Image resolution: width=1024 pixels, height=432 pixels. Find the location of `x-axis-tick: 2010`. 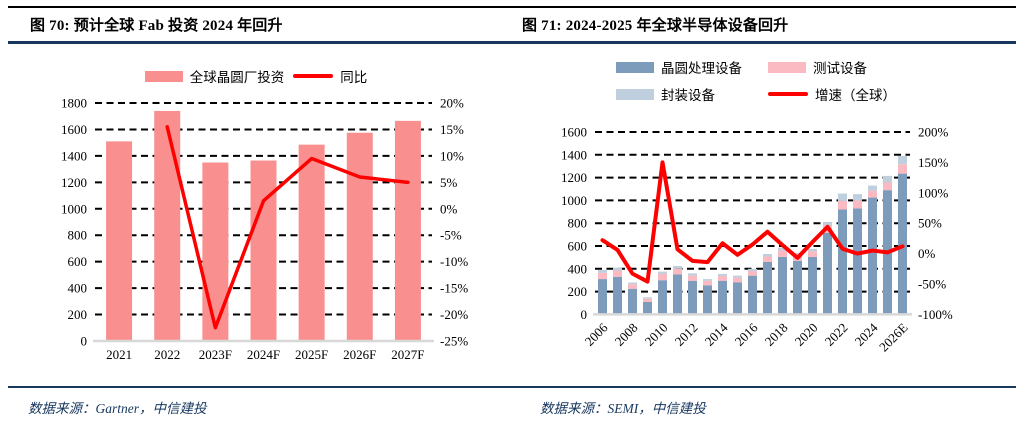

x-axis-tick: 2010 is located at coordinates (656, 334).